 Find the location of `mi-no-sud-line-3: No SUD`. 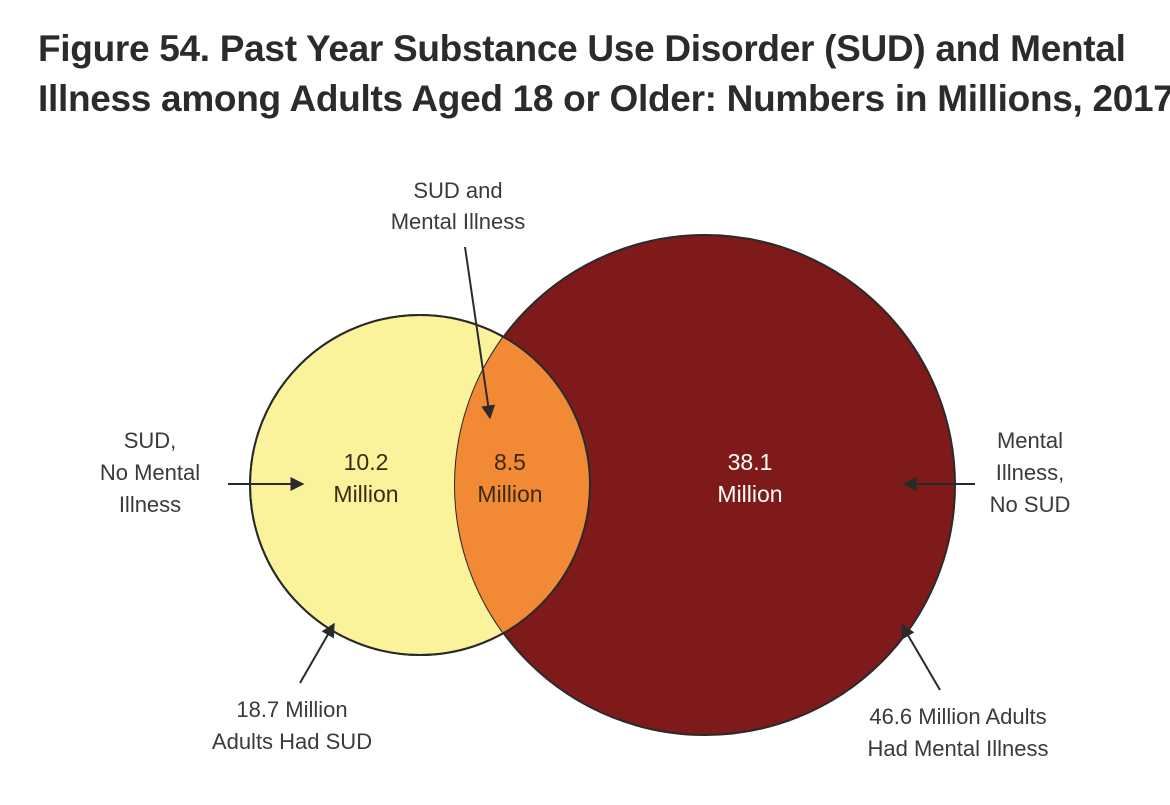

mi-no-sud-line-3: No SUD is located at coordinates (1030, 504).